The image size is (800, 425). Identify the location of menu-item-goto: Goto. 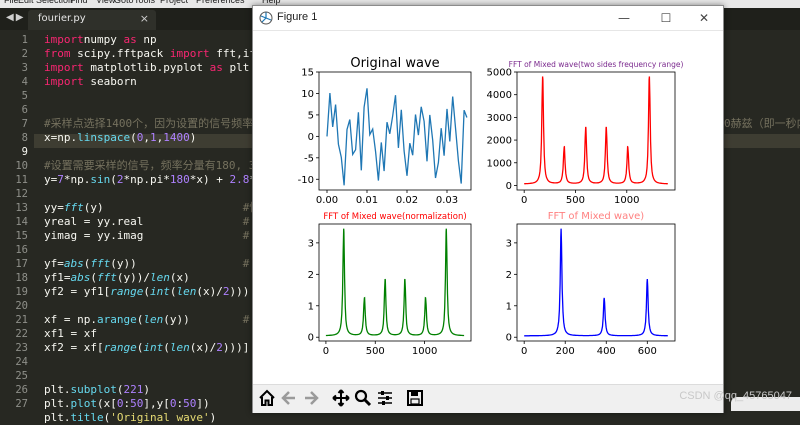
(124, 2).